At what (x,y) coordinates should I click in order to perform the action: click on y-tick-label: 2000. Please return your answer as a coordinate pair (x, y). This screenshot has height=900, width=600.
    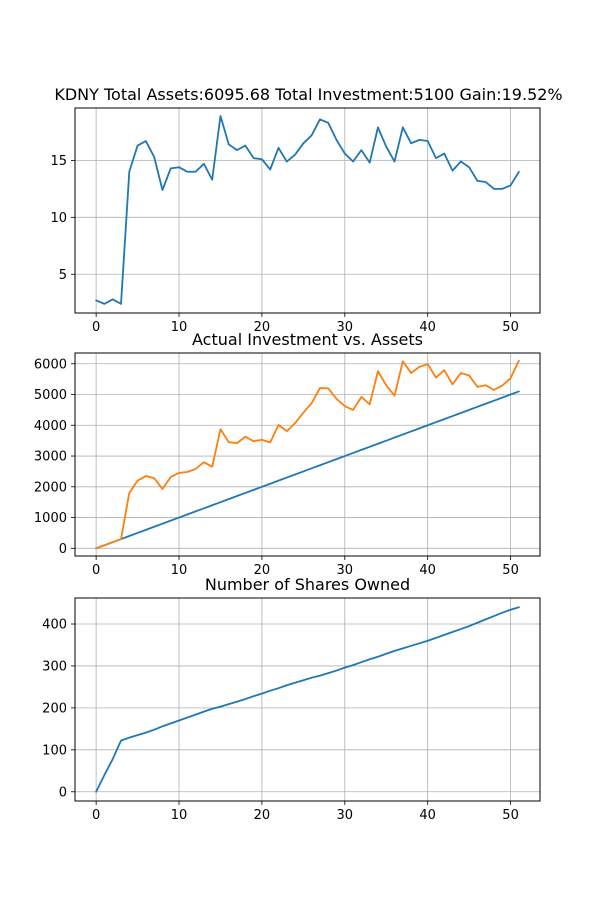
    Looking at the image, I should click on (50, 487).